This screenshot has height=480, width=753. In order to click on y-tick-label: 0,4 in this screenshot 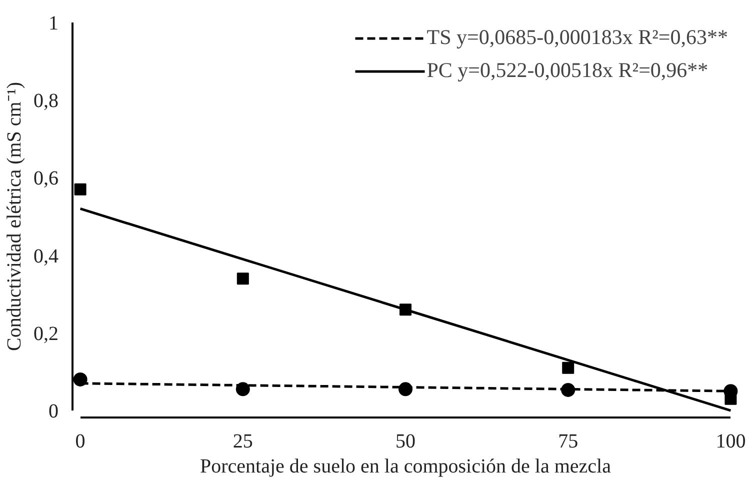, I will do `click(46, 256)`.